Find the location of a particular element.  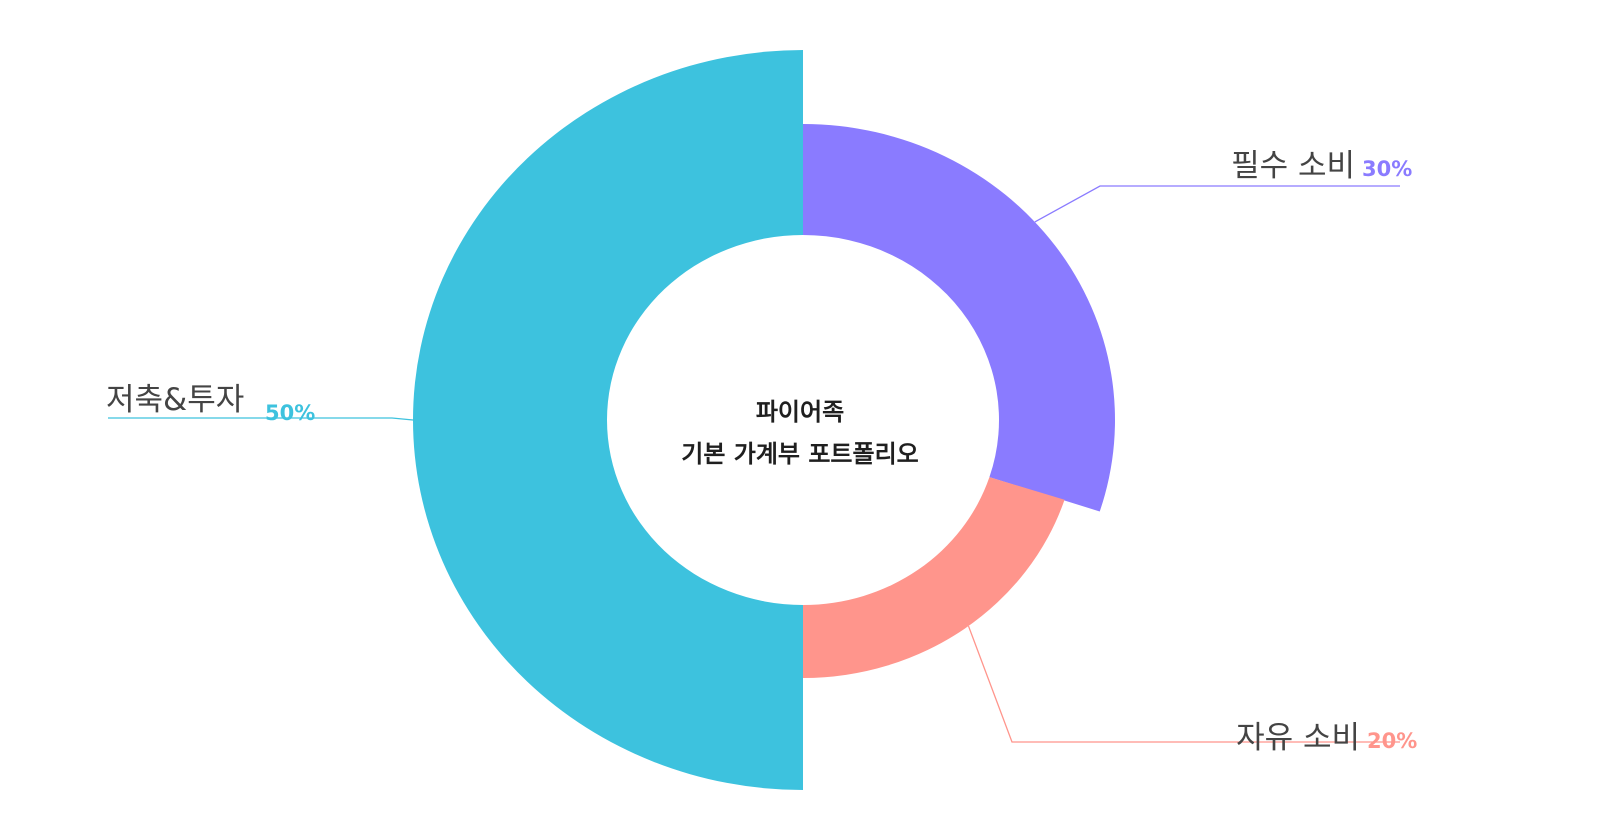

slice-label-discretionary: 자유 소비 is located at coordinates (1298, 738).